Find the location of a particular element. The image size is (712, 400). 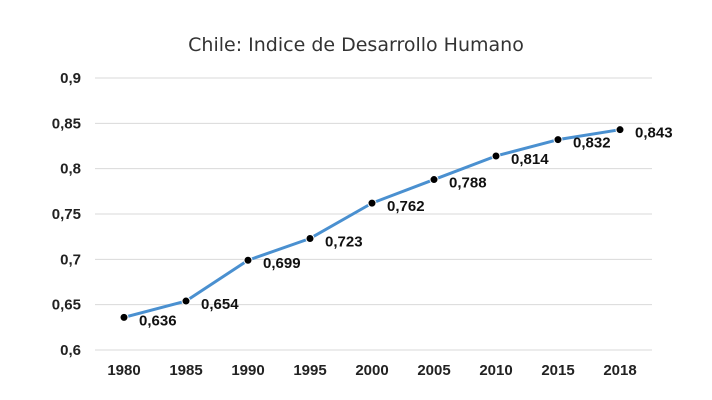

data-label: 0,723 is located at coordinates (344, 241).